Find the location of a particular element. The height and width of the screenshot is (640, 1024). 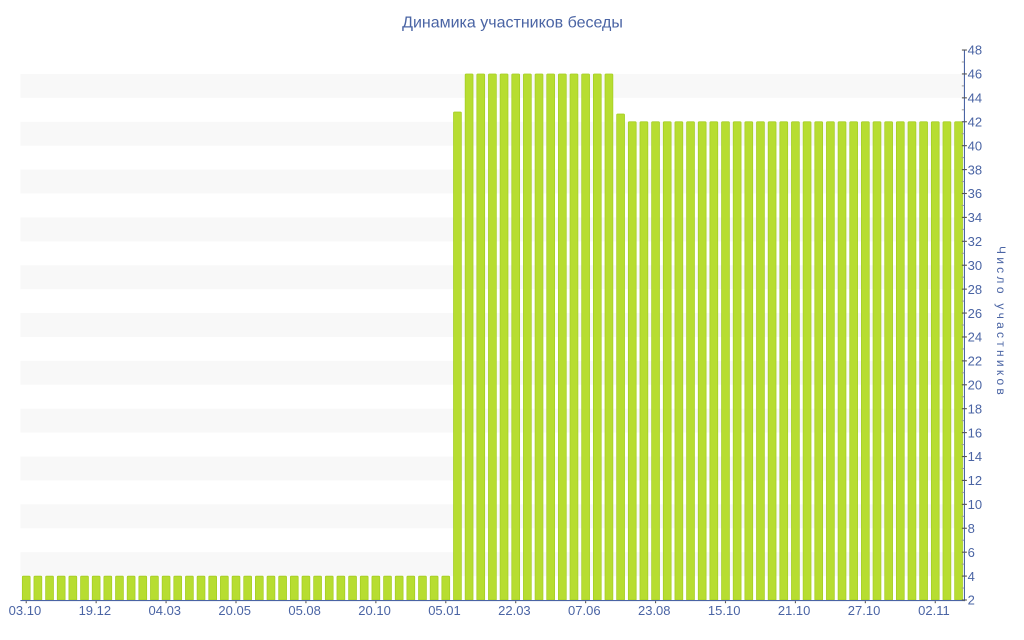

svg-text: 28 is located at coordinates (975, 289).